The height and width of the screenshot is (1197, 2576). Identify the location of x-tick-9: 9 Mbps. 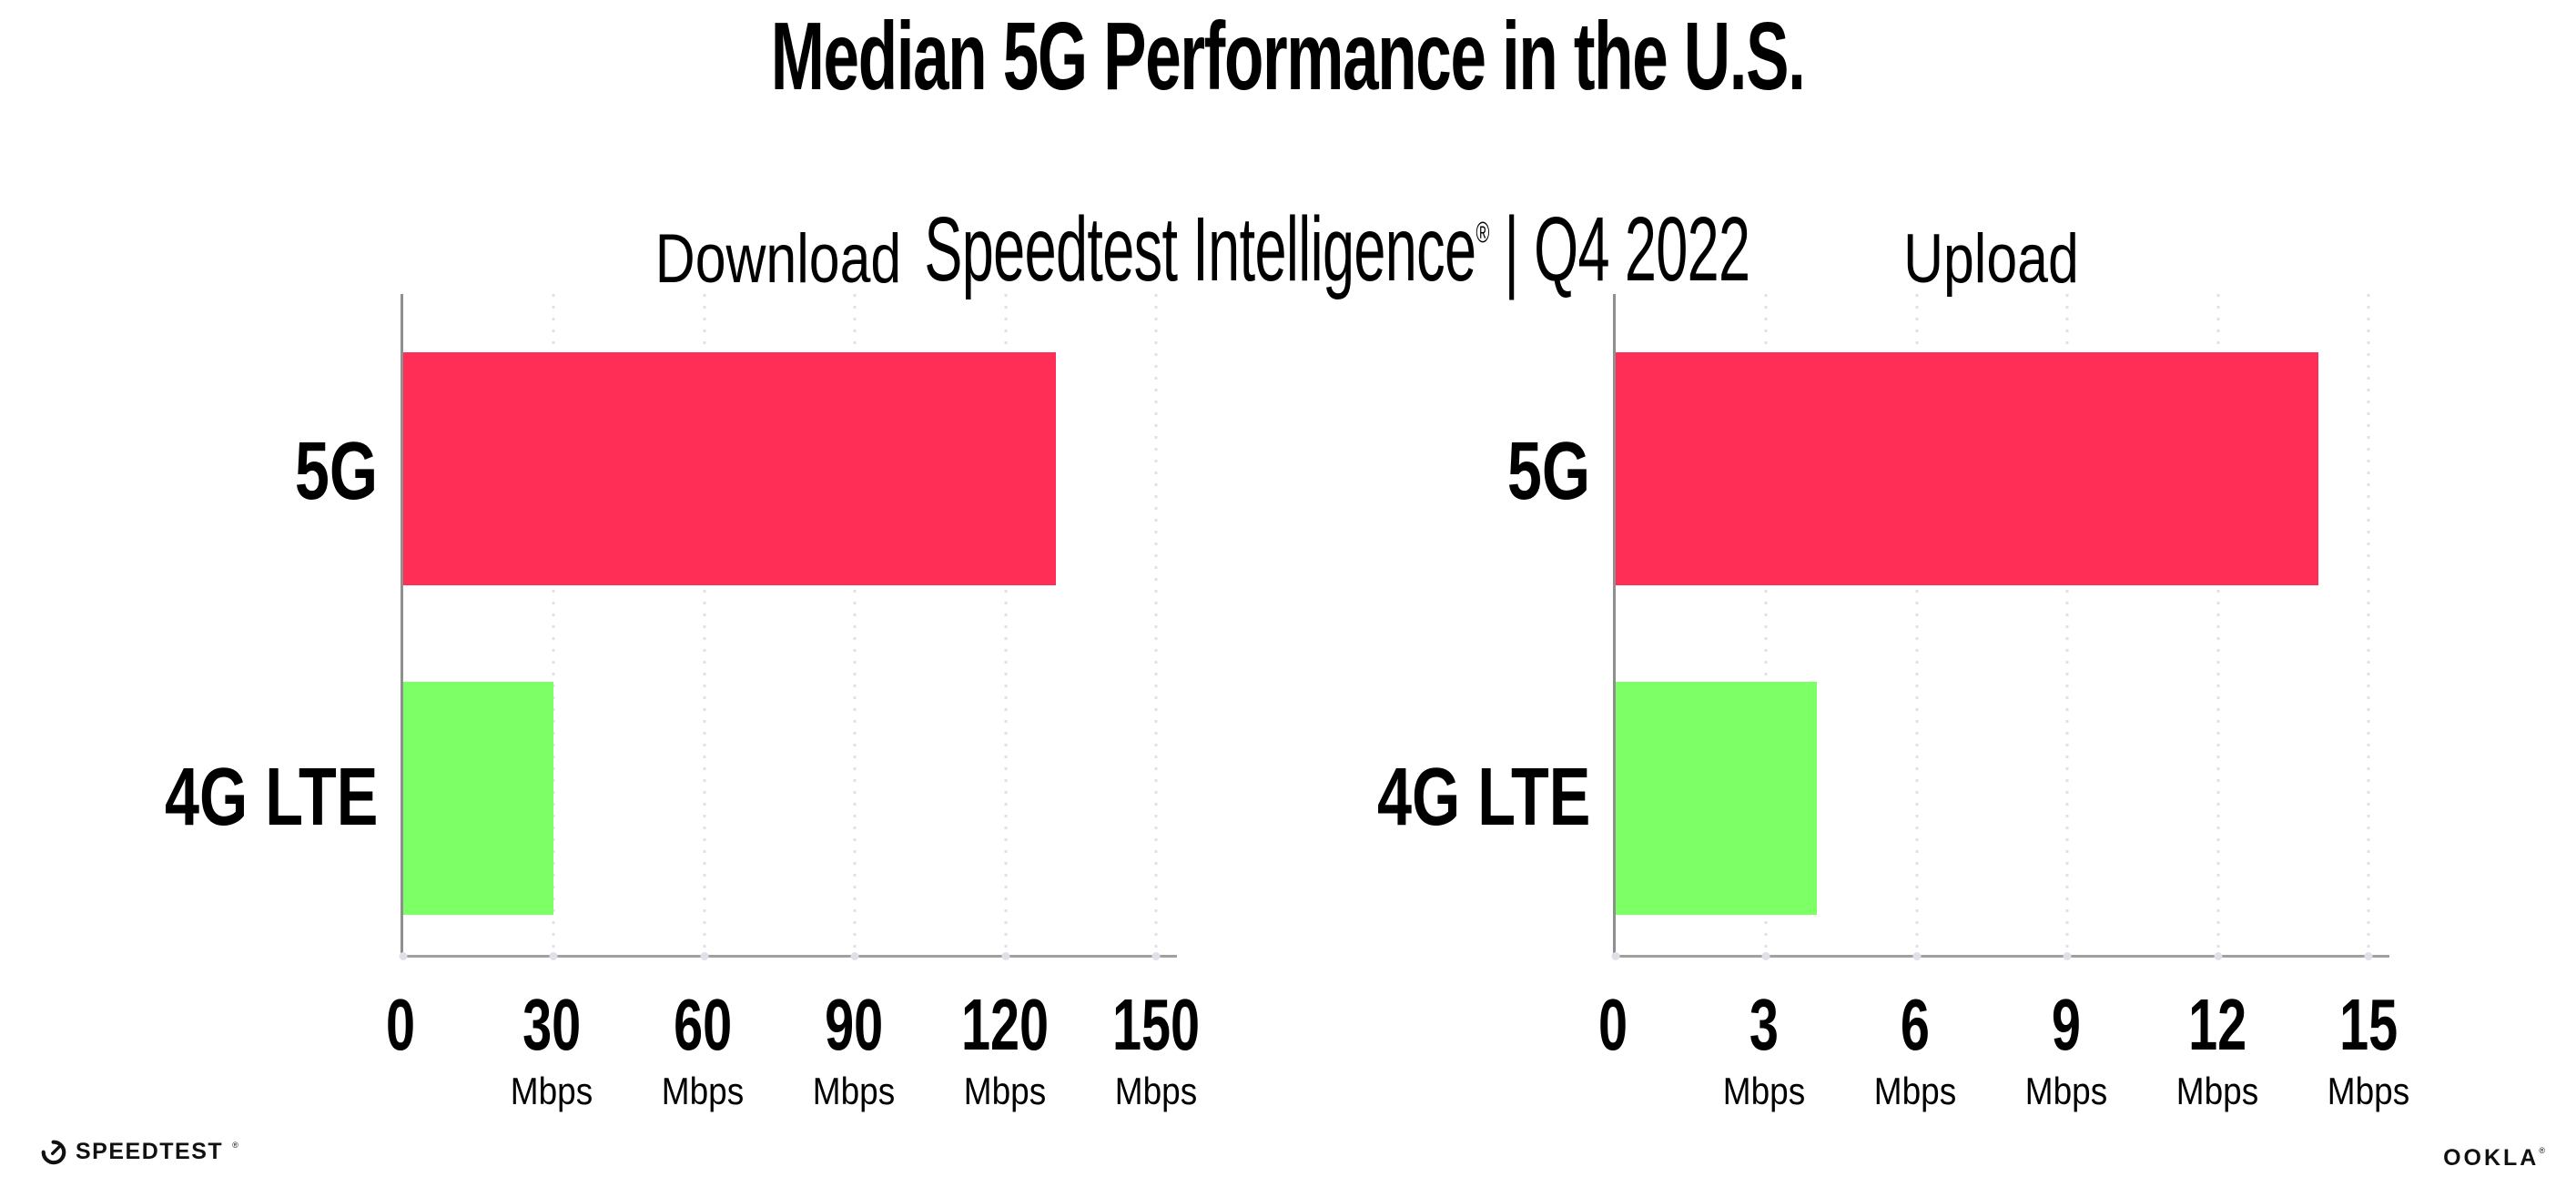
(2067, 1050).